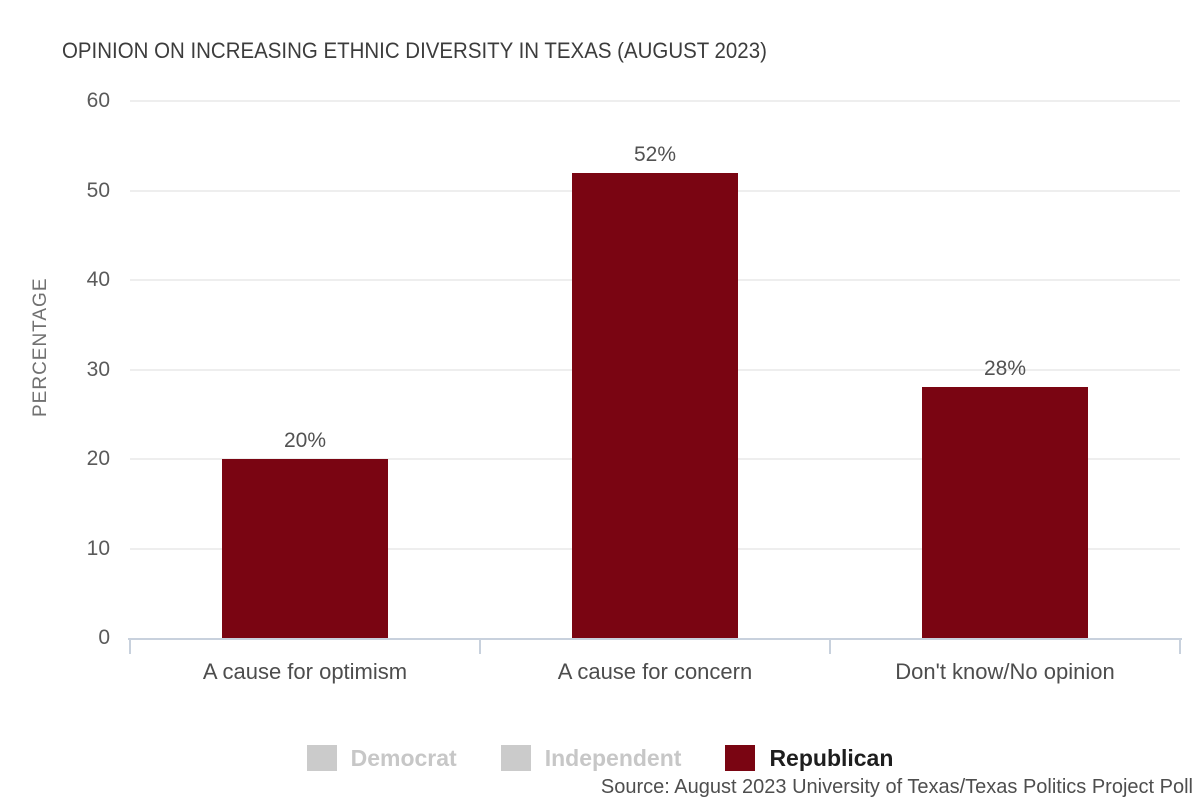  I want to click on independent-swatch-icon, so click(515, 758).